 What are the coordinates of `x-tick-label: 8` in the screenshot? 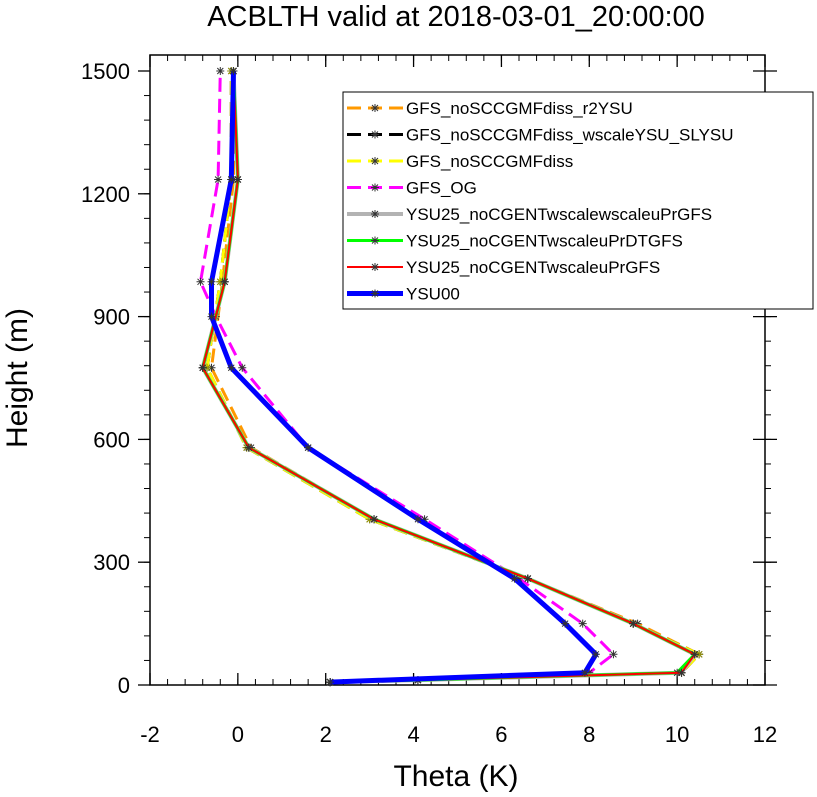 It's located at (589, 734).